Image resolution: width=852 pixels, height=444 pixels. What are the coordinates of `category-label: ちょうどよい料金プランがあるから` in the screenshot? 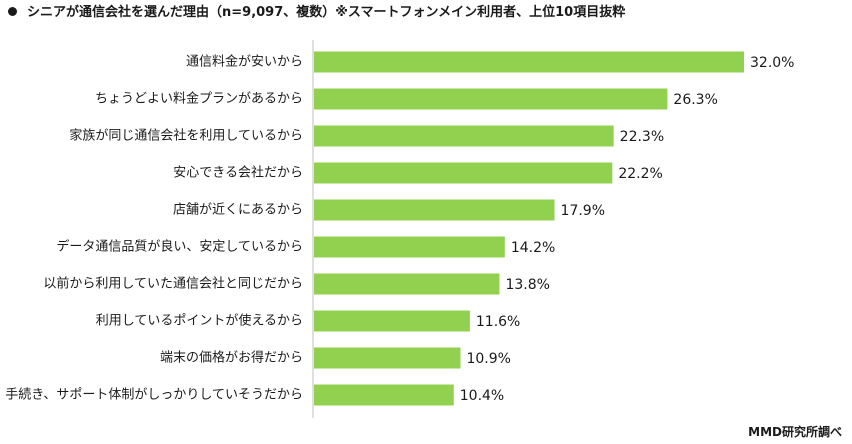 It's located at (199, 99).